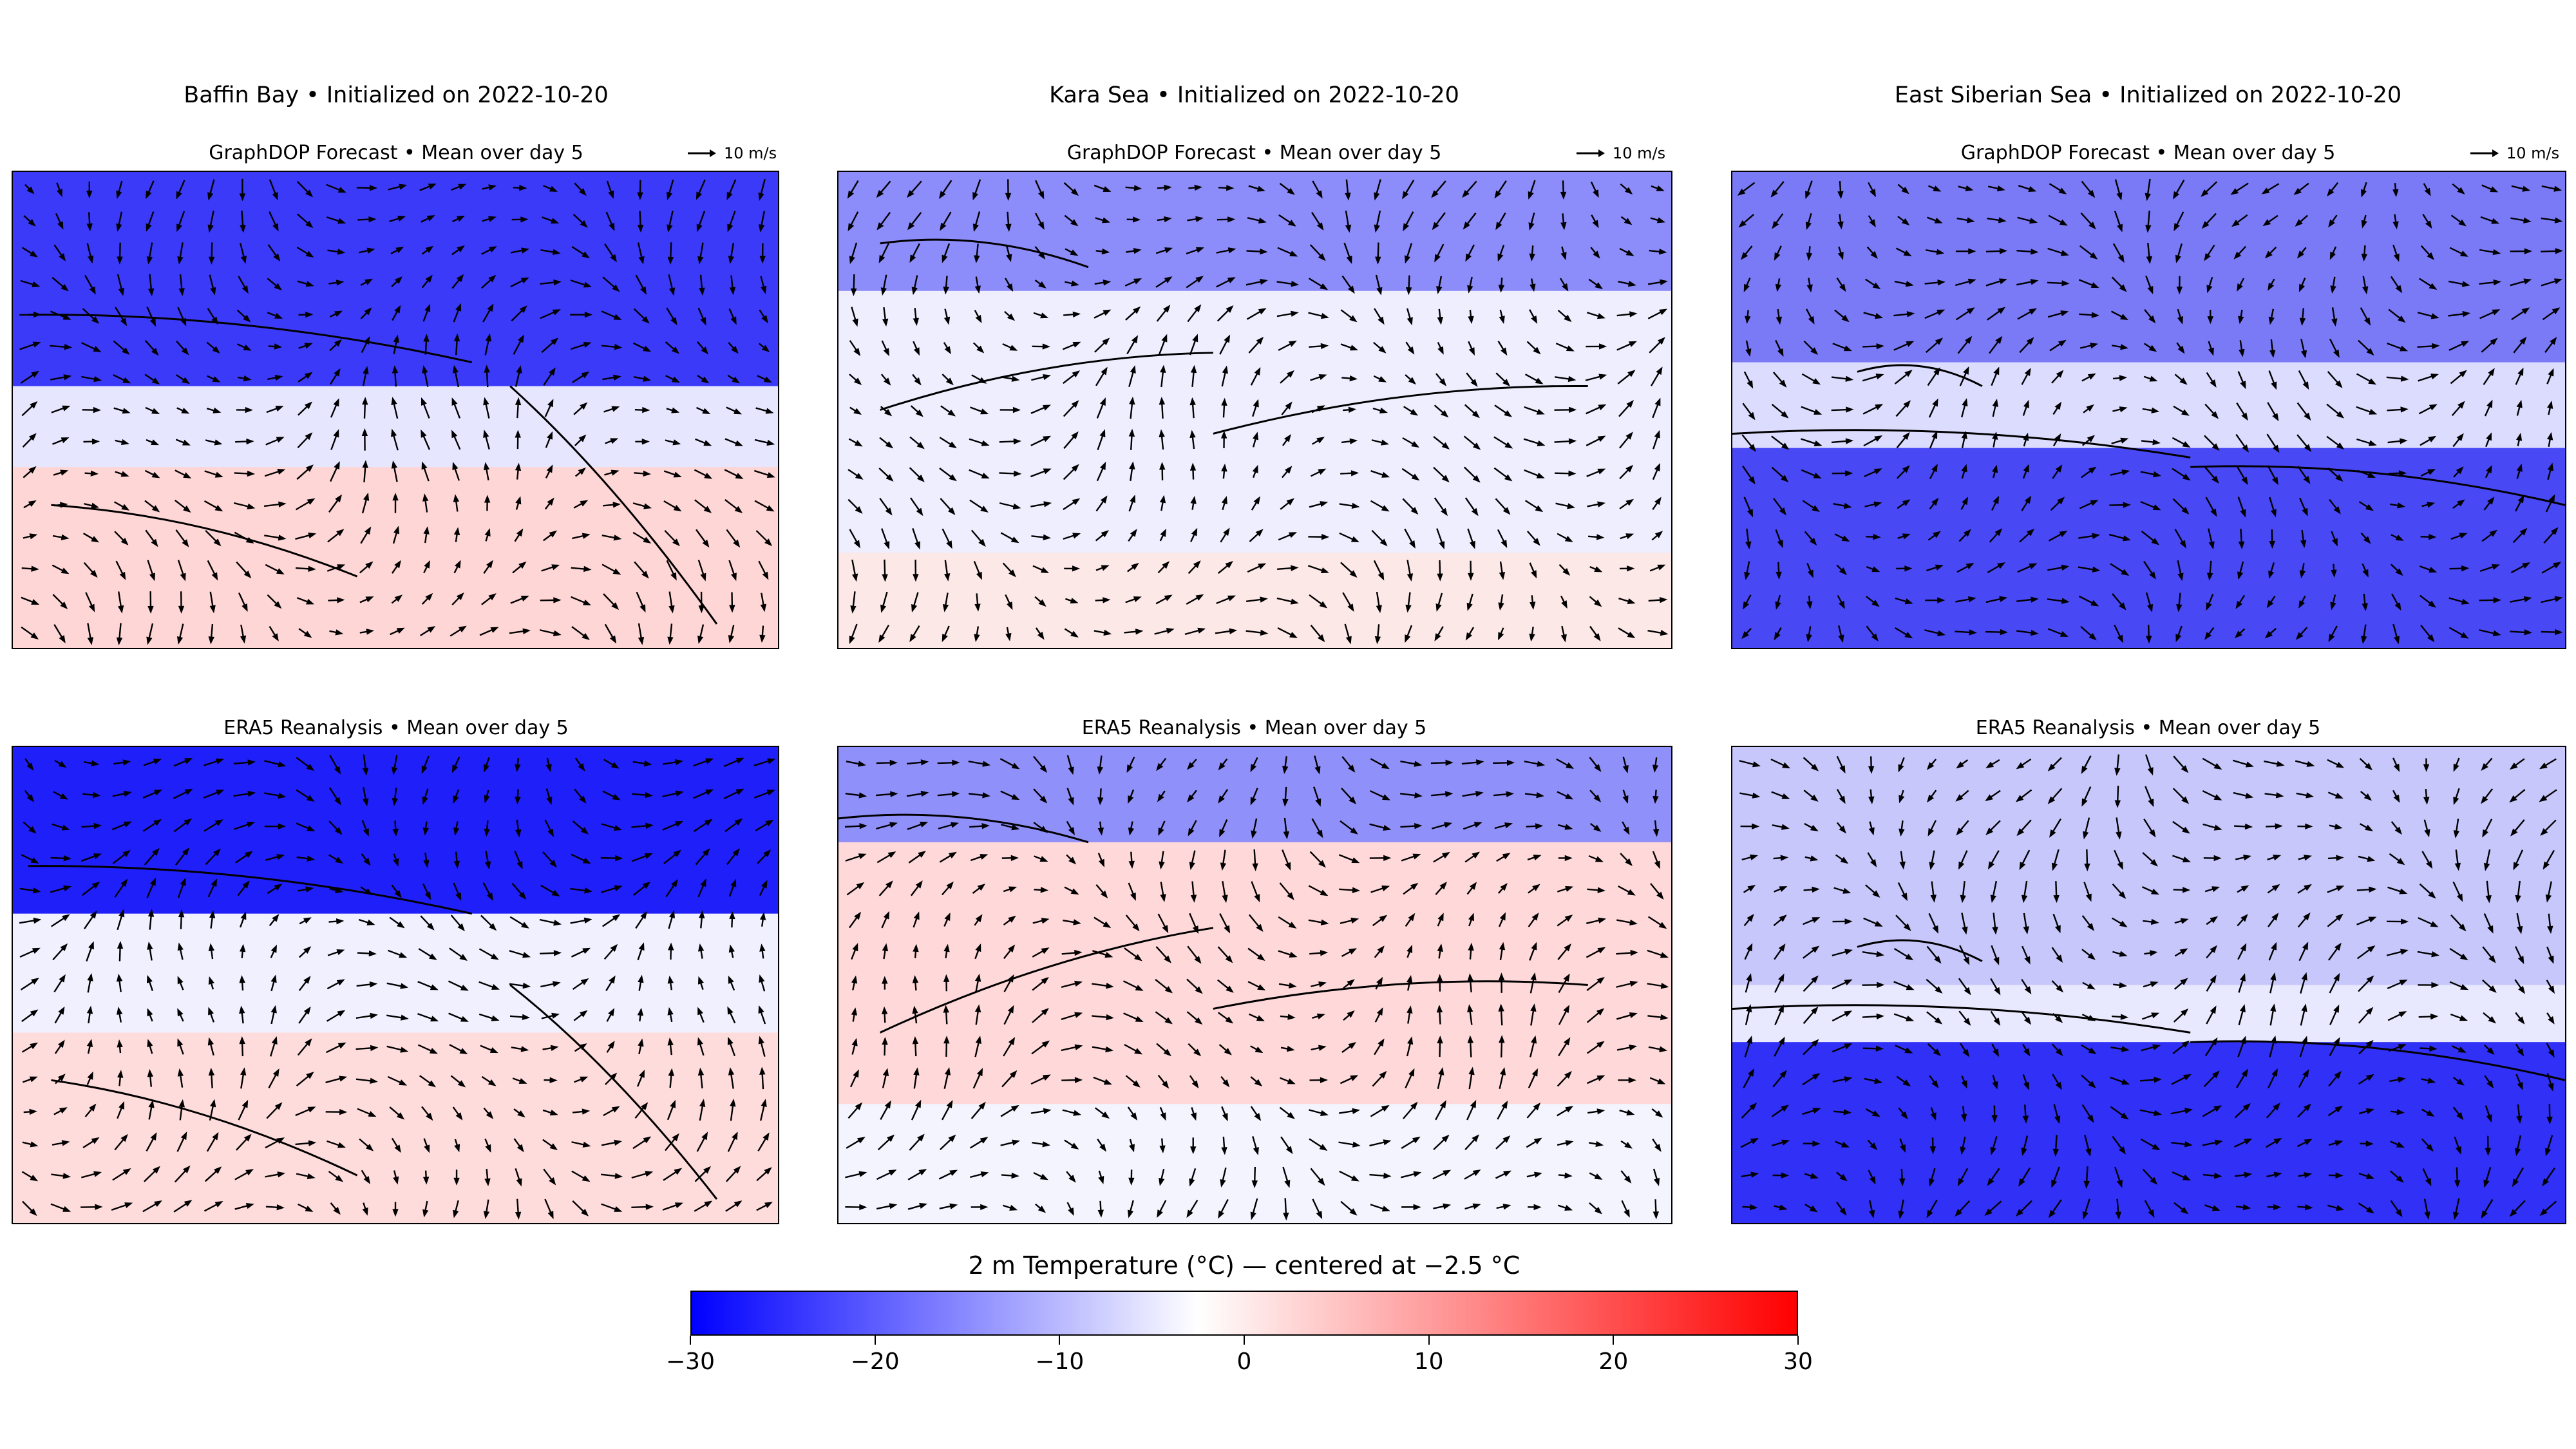 This screenshot has width=2576, height=1449. I want to click on coastline, so click(964, 828).